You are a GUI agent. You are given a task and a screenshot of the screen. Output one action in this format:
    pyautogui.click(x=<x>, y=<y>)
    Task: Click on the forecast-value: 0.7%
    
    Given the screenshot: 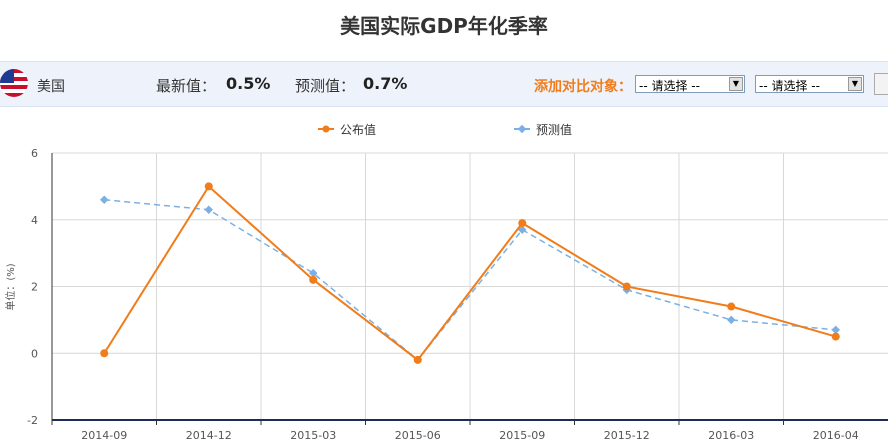 What is the action you would take?
    pyautogui.click(x=385, y=83)
    